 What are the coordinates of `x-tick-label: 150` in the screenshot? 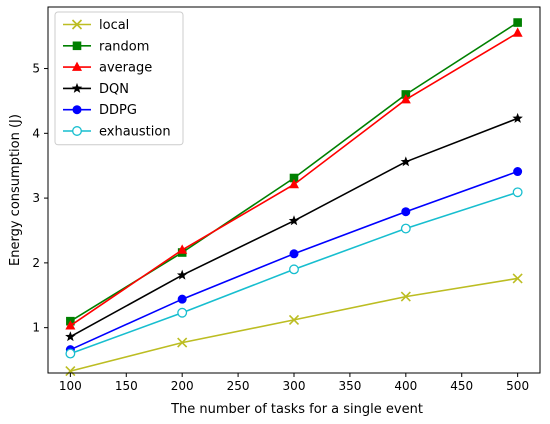 It's located at (126, 386).